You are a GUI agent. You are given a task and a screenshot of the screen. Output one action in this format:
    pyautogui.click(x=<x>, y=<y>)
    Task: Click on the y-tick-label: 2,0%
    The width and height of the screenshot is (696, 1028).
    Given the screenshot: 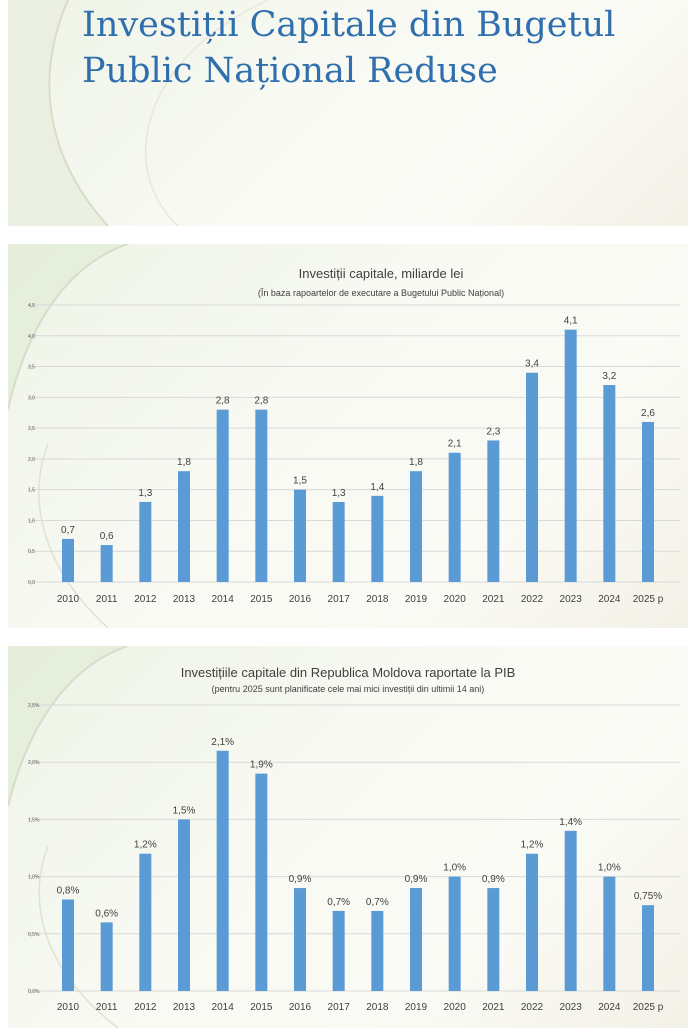 What is the action you would take?
    pyautogui.click(x=34, y=763)
    